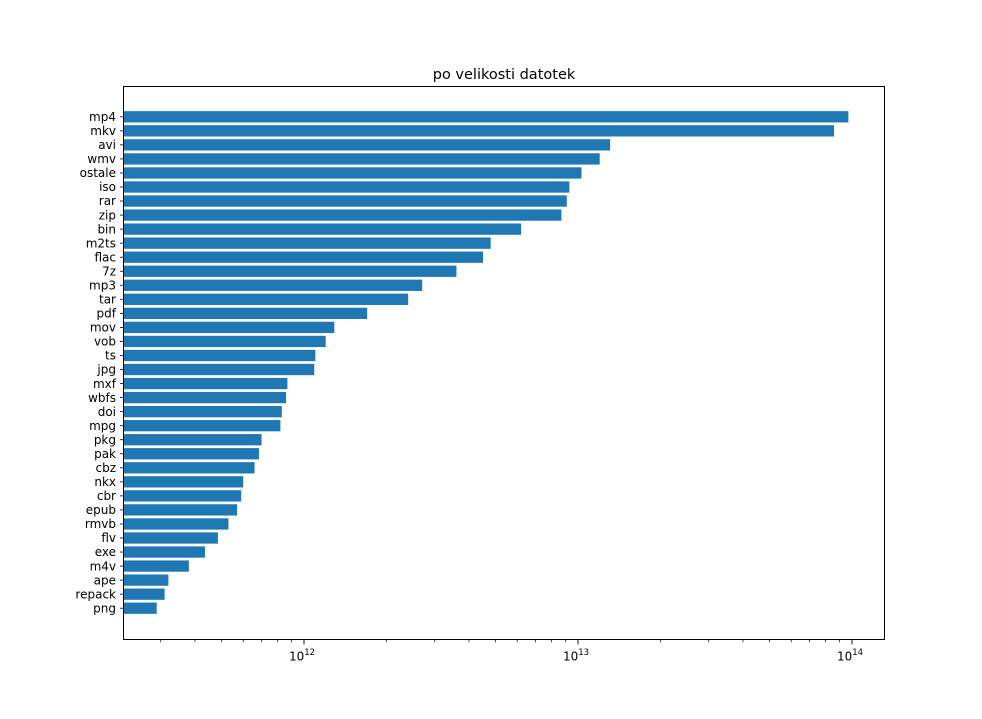  I want to click on y-tick-label-ts: ts, so click(110, 356).